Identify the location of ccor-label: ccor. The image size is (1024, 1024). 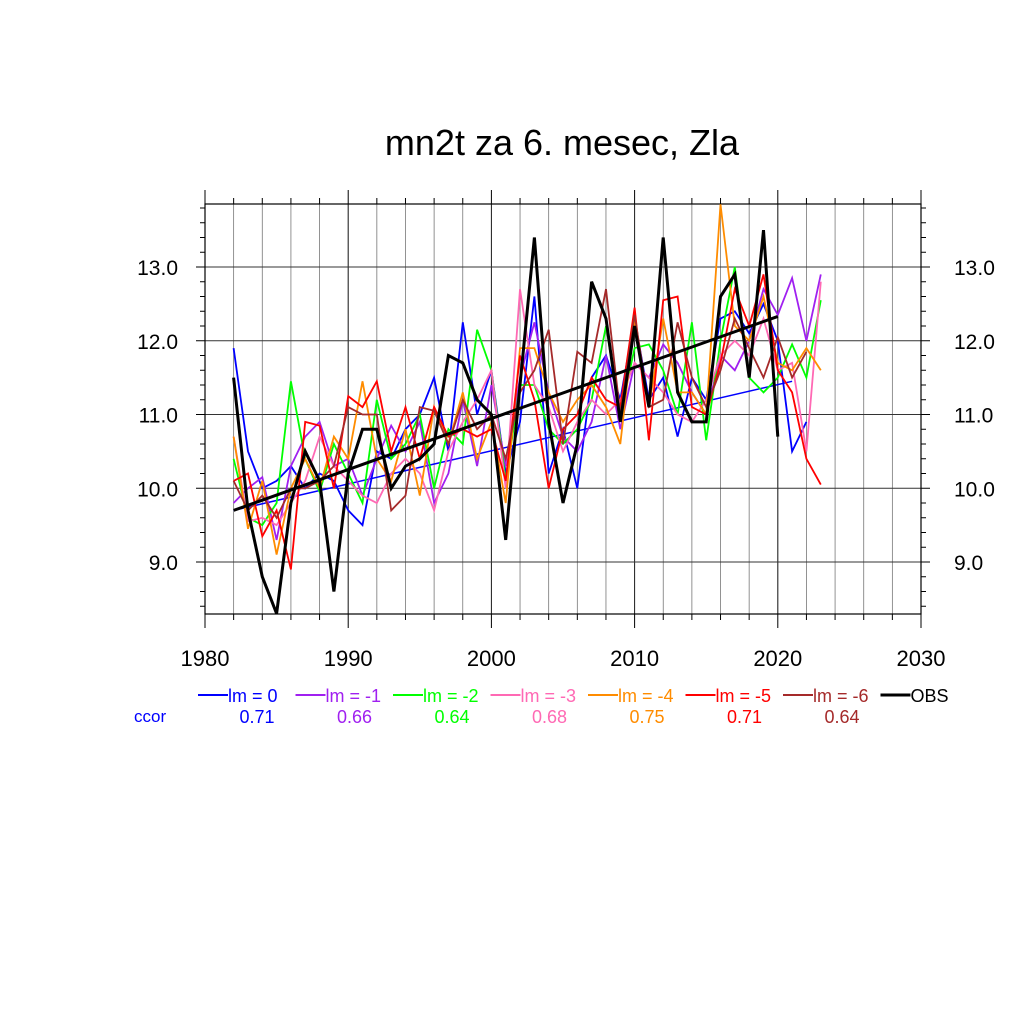
(150, 716).